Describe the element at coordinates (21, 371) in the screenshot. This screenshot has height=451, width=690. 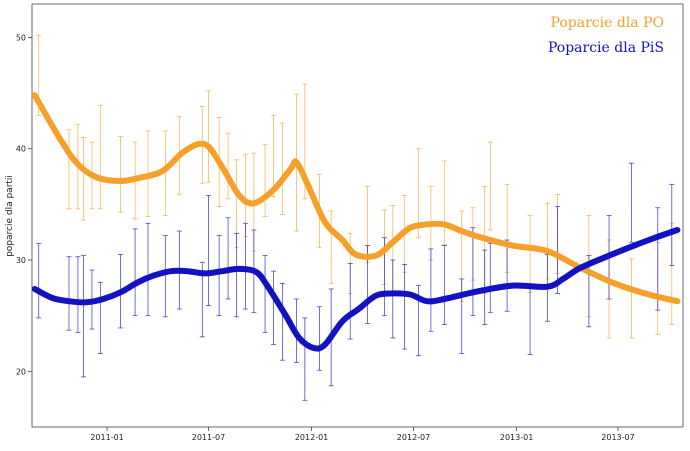
I see `y-tick-label: 20` at that location.